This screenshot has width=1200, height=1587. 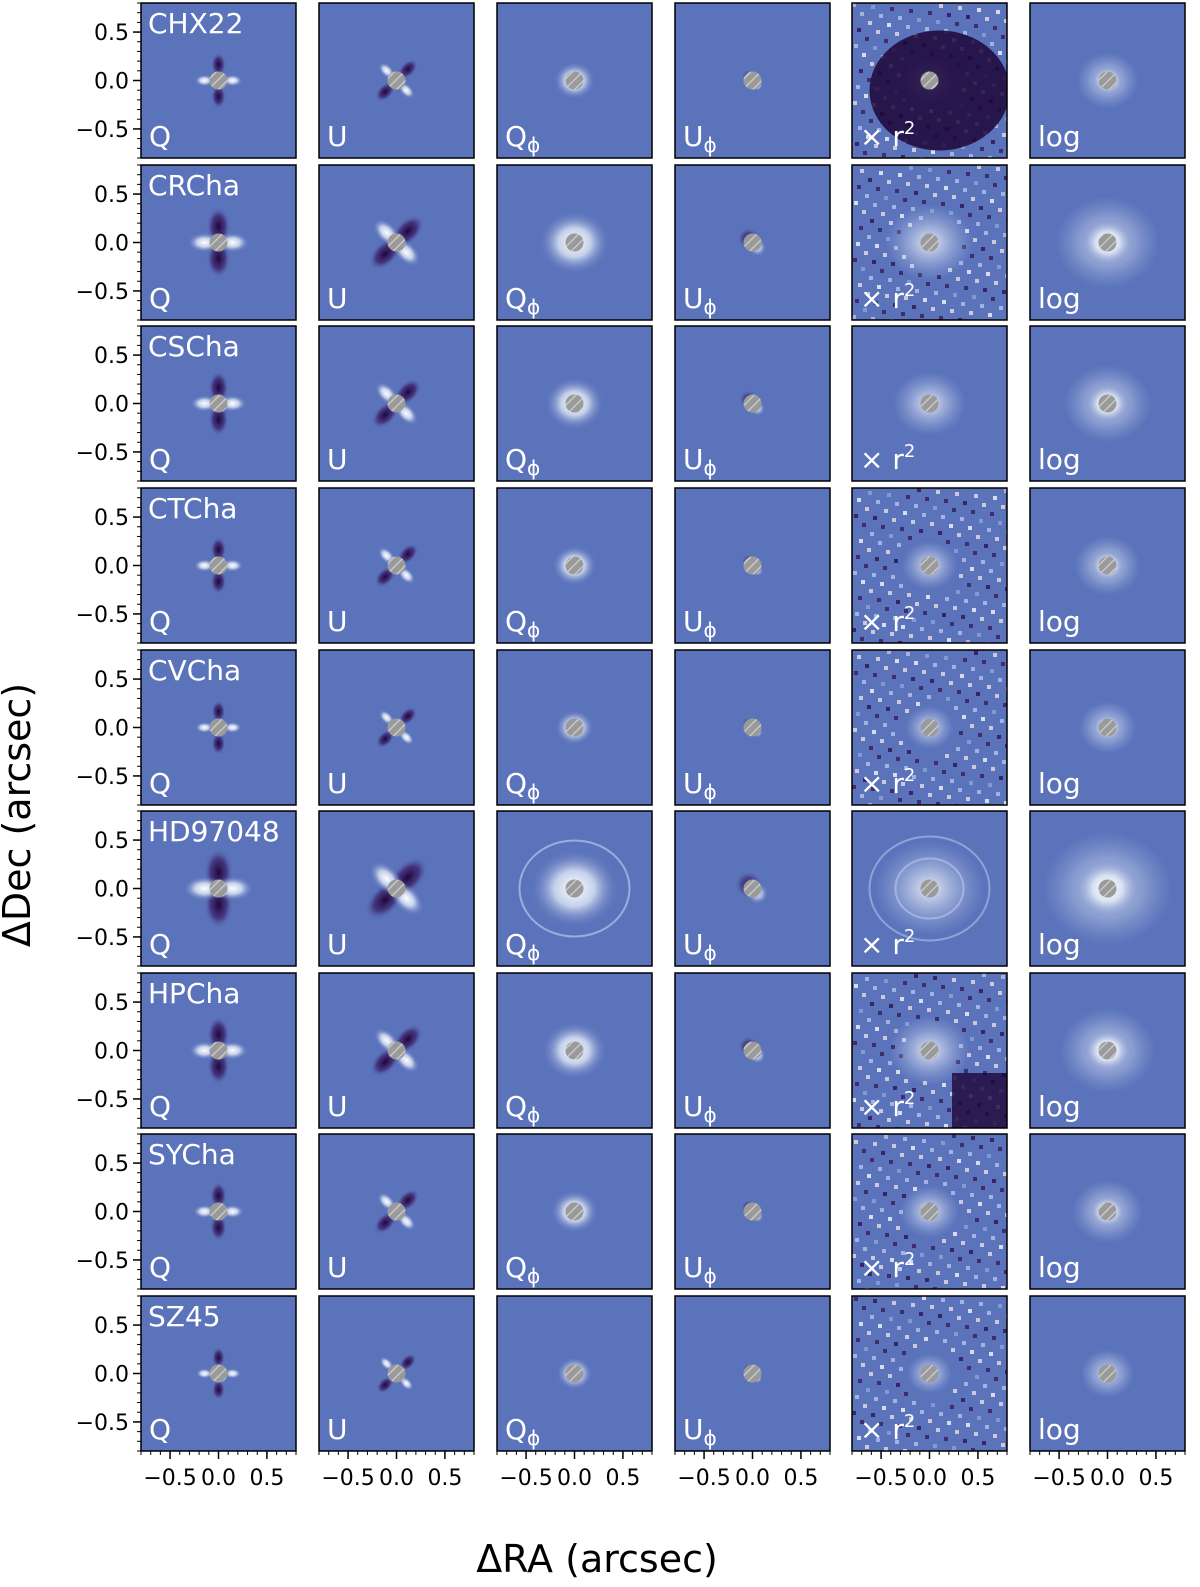 I want to click on panel-cscha-1: U, so click(x=396, y=403).